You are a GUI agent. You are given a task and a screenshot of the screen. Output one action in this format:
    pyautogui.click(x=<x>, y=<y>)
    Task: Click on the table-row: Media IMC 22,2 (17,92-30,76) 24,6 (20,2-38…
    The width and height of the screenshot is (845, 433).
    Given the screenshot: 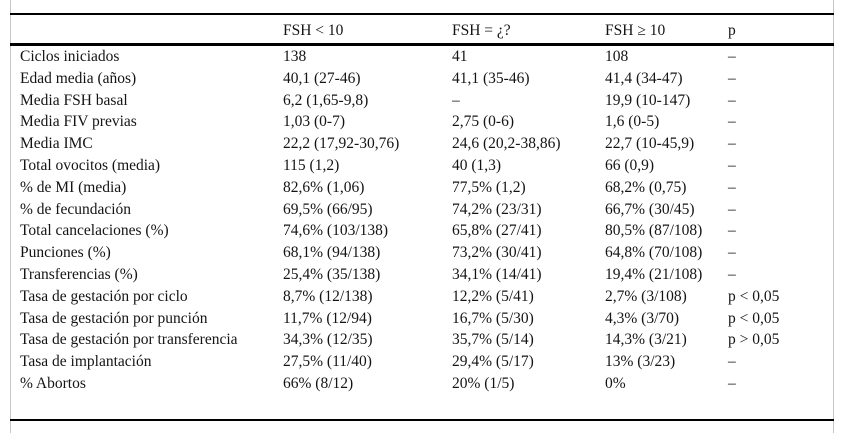 What is the action you would take?
    pyautogui.click(x=422, y=144)
    